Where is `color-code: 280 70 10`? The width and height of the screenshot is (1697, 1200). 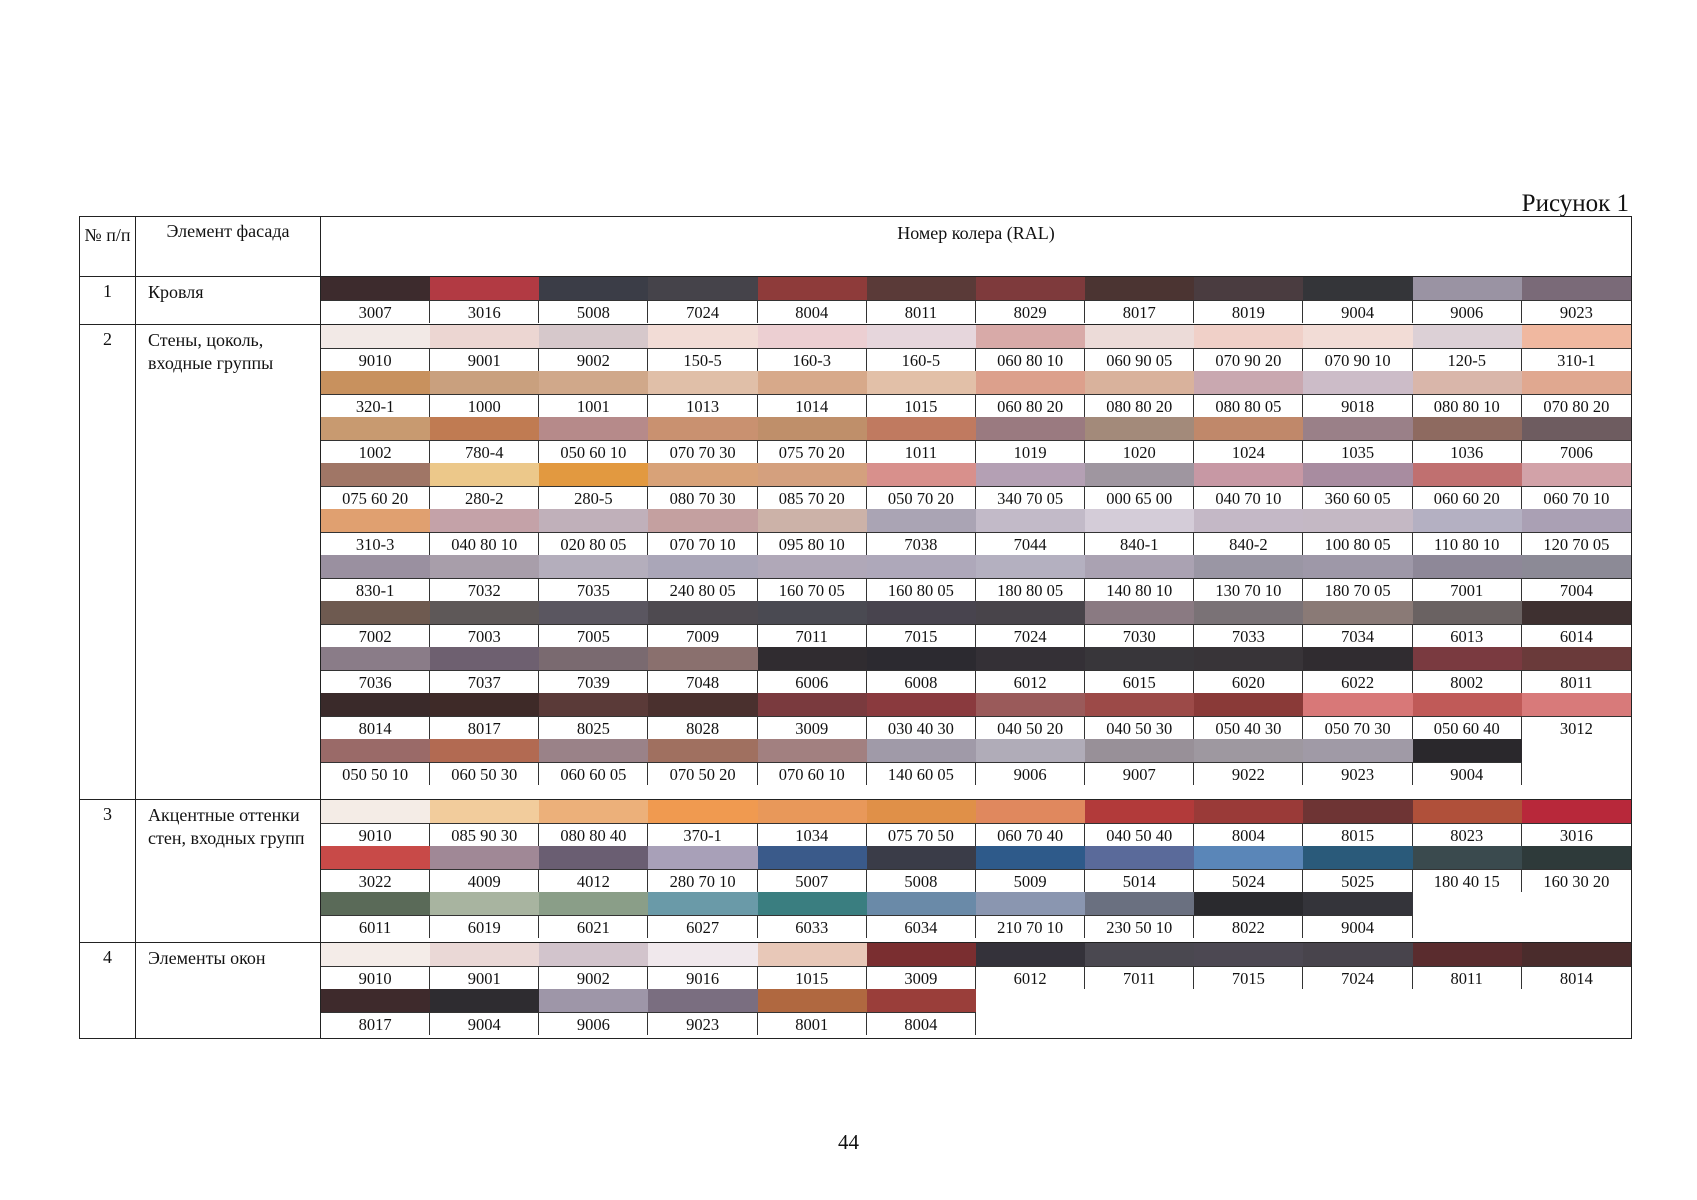
color-code: 280 70 10 is located at coordinates (703, 881).